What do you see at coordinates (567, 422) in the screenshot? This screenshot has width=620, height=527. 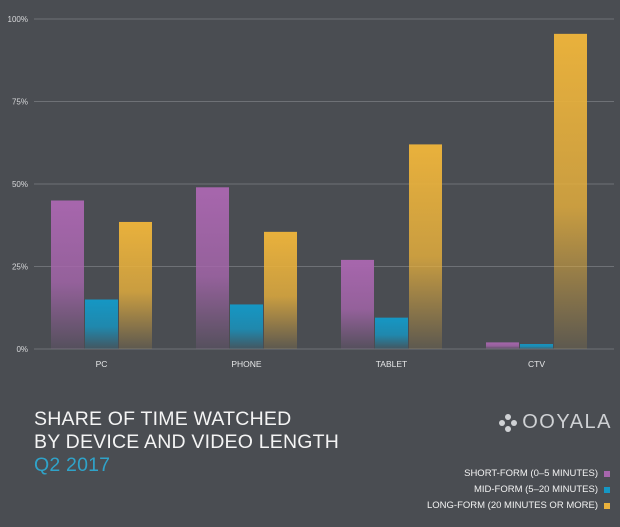 I see `logo-text: OOYALA` at bounding box center [567, 422].